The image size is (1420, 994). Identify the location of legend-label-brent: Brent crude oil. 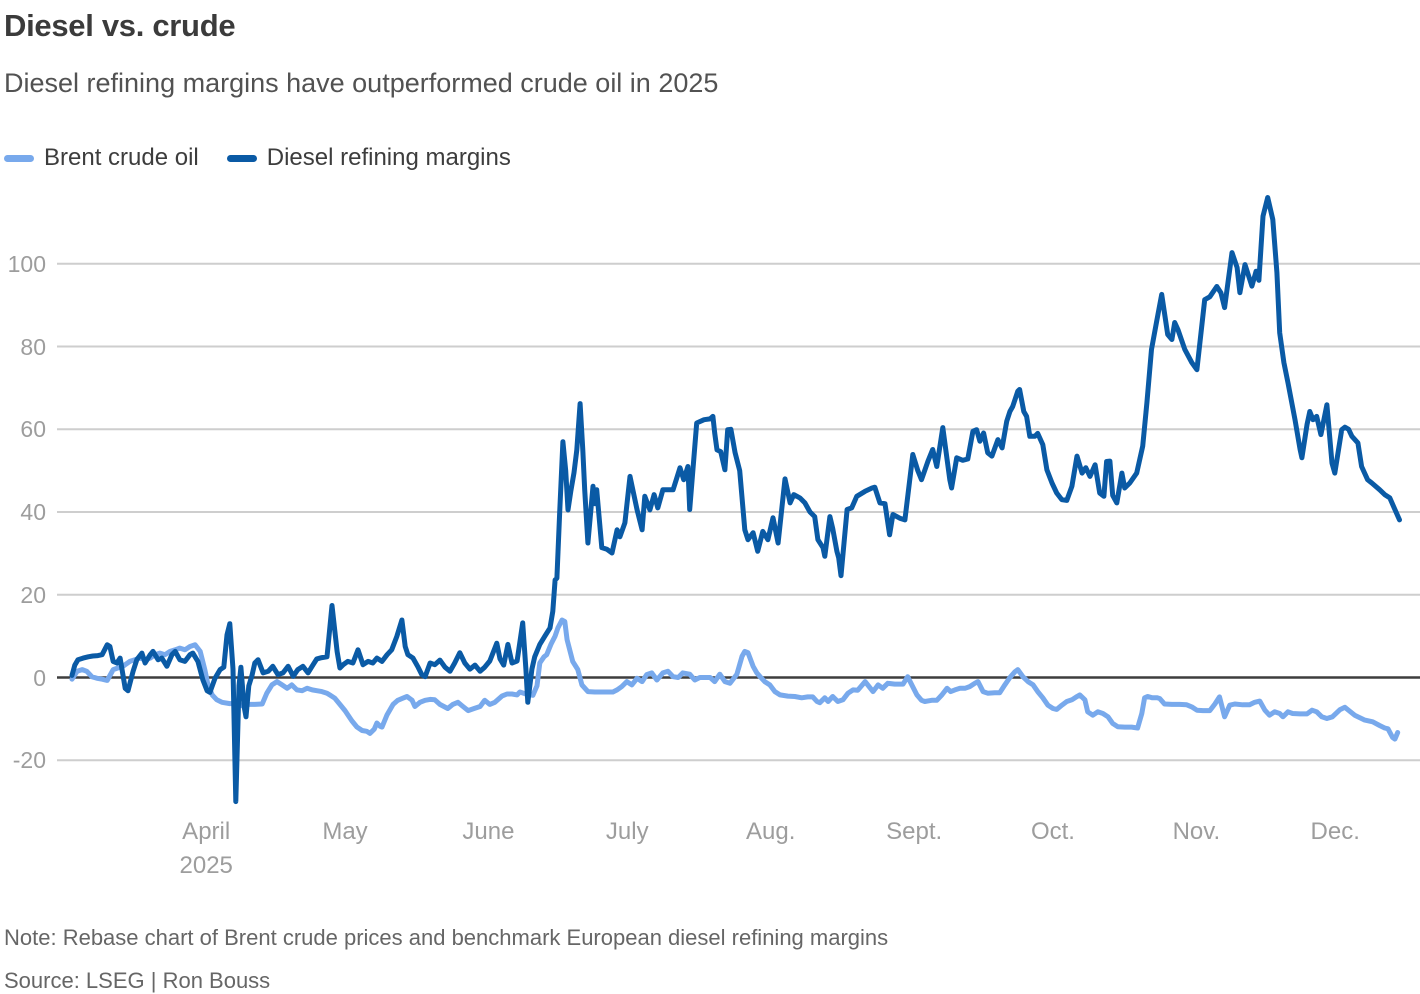
(121, 157).